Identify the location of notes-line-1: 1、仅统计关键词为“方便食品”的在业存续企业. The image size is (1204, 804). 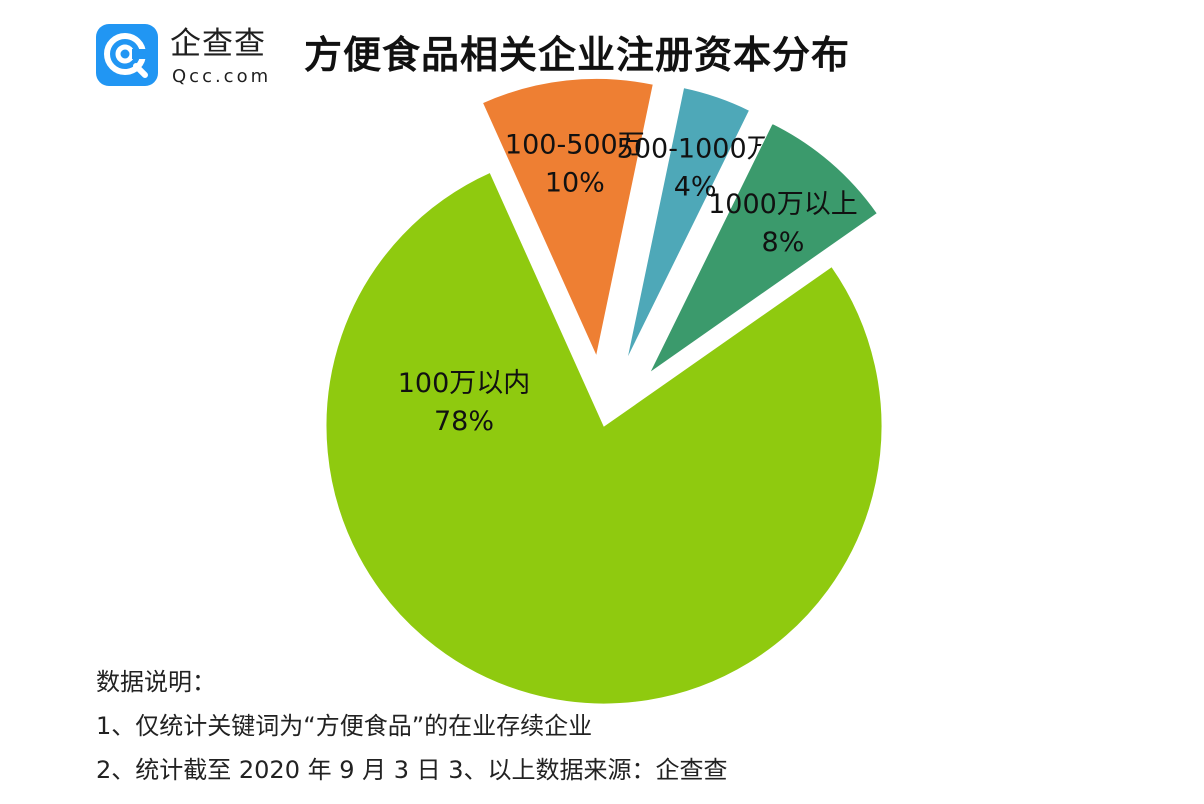
(344, 726).